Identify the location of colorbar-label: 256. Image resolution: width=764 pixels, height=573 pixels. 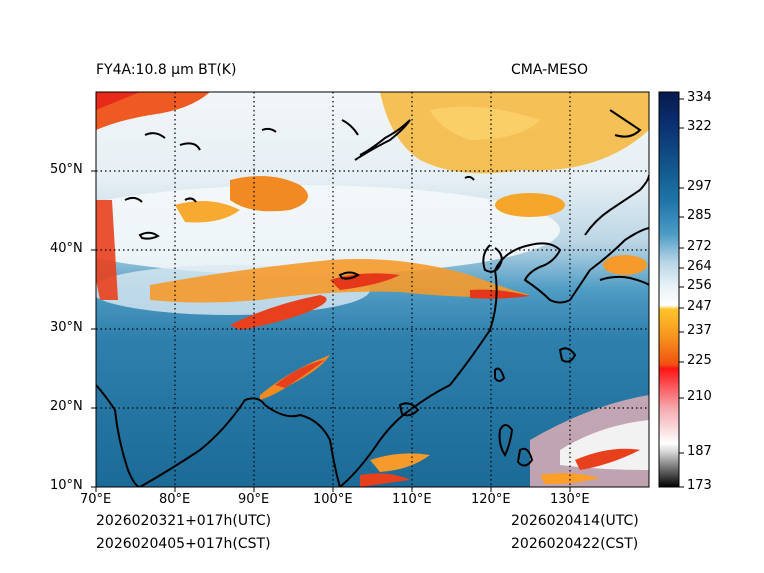
(699, 285).